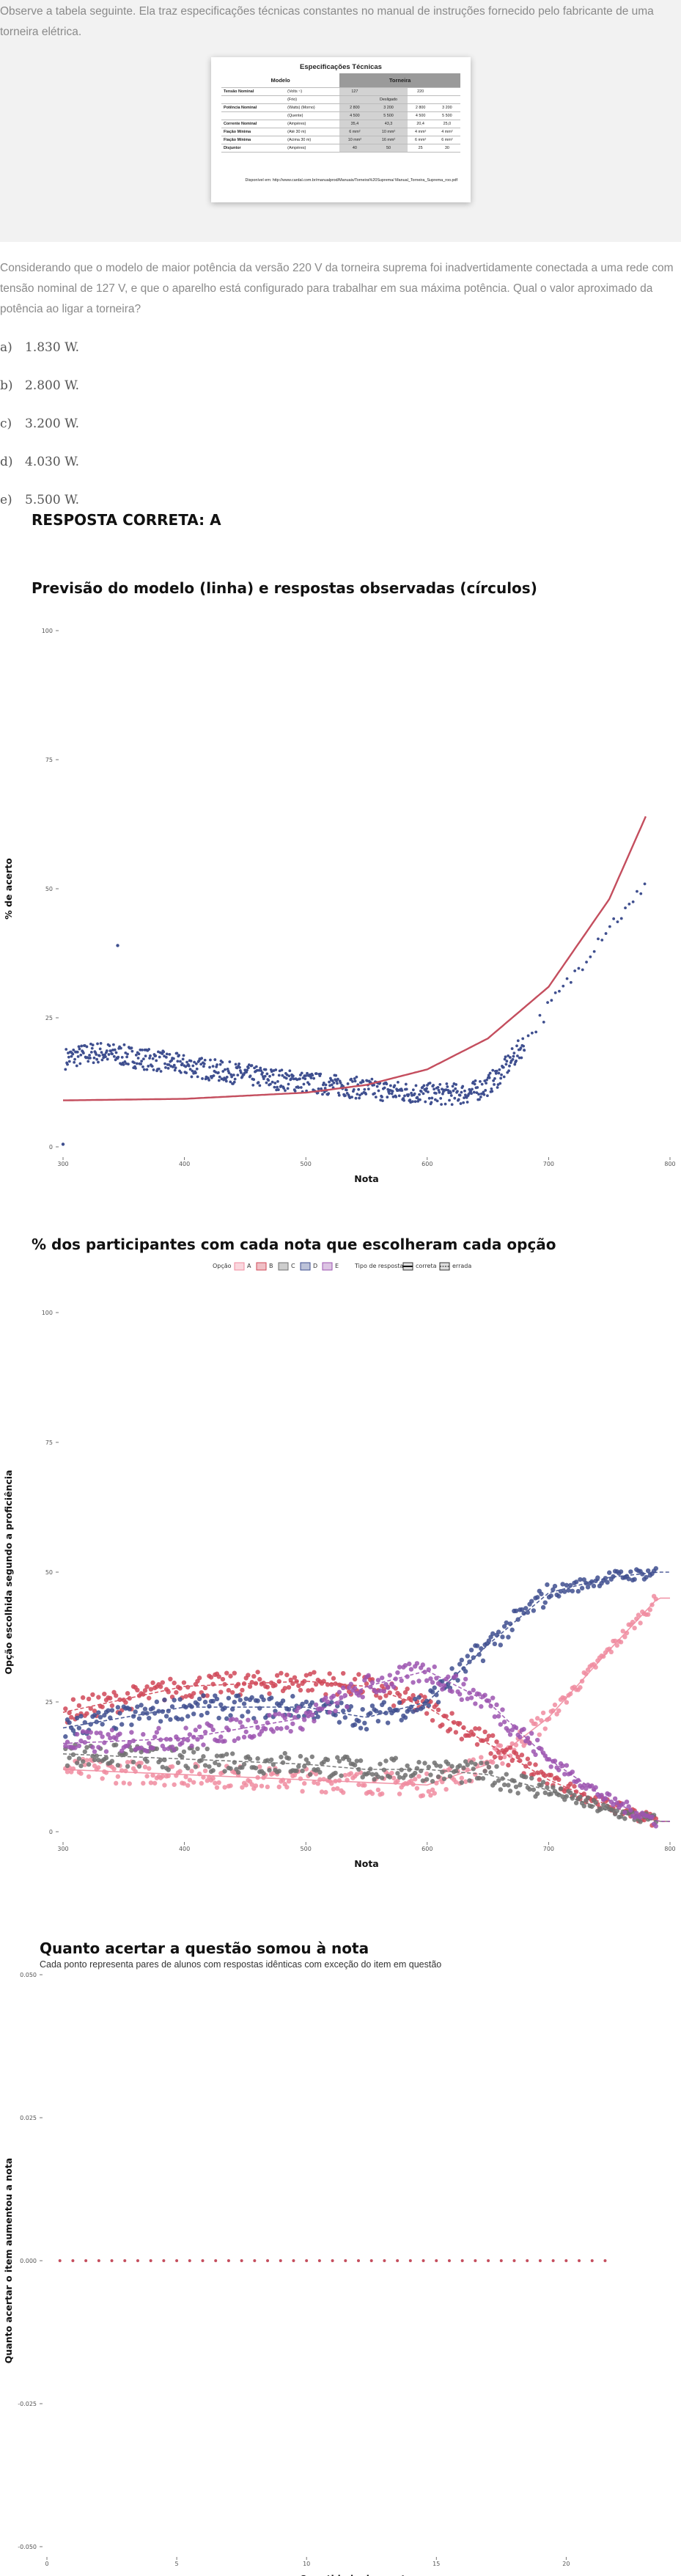 The width and height of the screenshot is (681, 2576). What do you see at coordinates (327, 1266) in the screenshot?
I see `legend-swatch-e` at bounding box center [327, 1266].